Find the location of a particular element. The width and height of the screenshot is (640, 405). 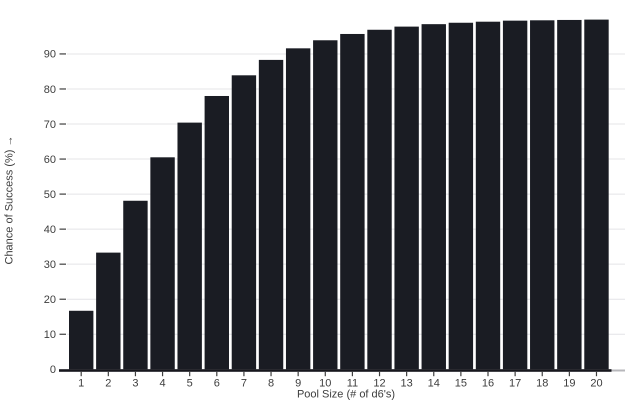

x-tick-label: 2 is located at coordinates (108, 384).